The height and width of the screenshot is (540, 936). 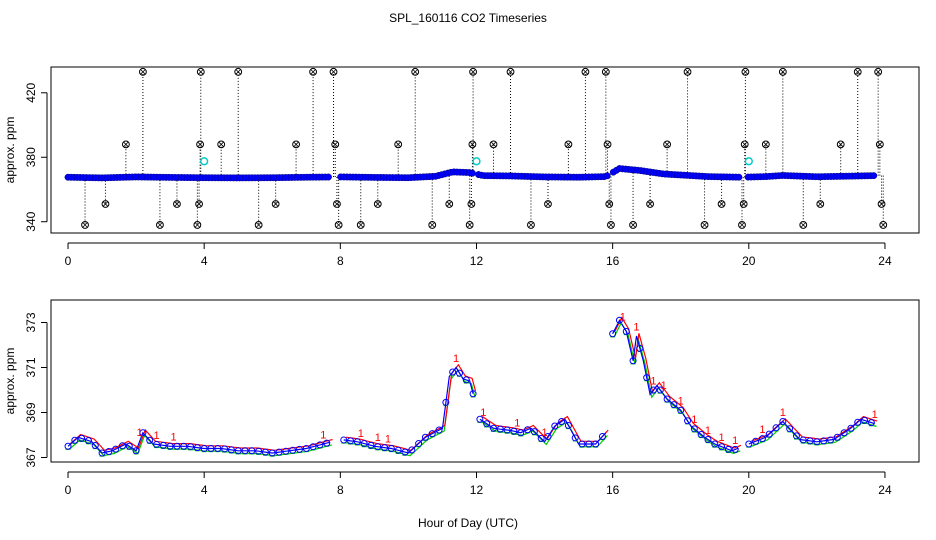 What do you see at coordinates (408, 410) in the screenshot?
I see `mean-series-line` at bounding box center [408, 410].